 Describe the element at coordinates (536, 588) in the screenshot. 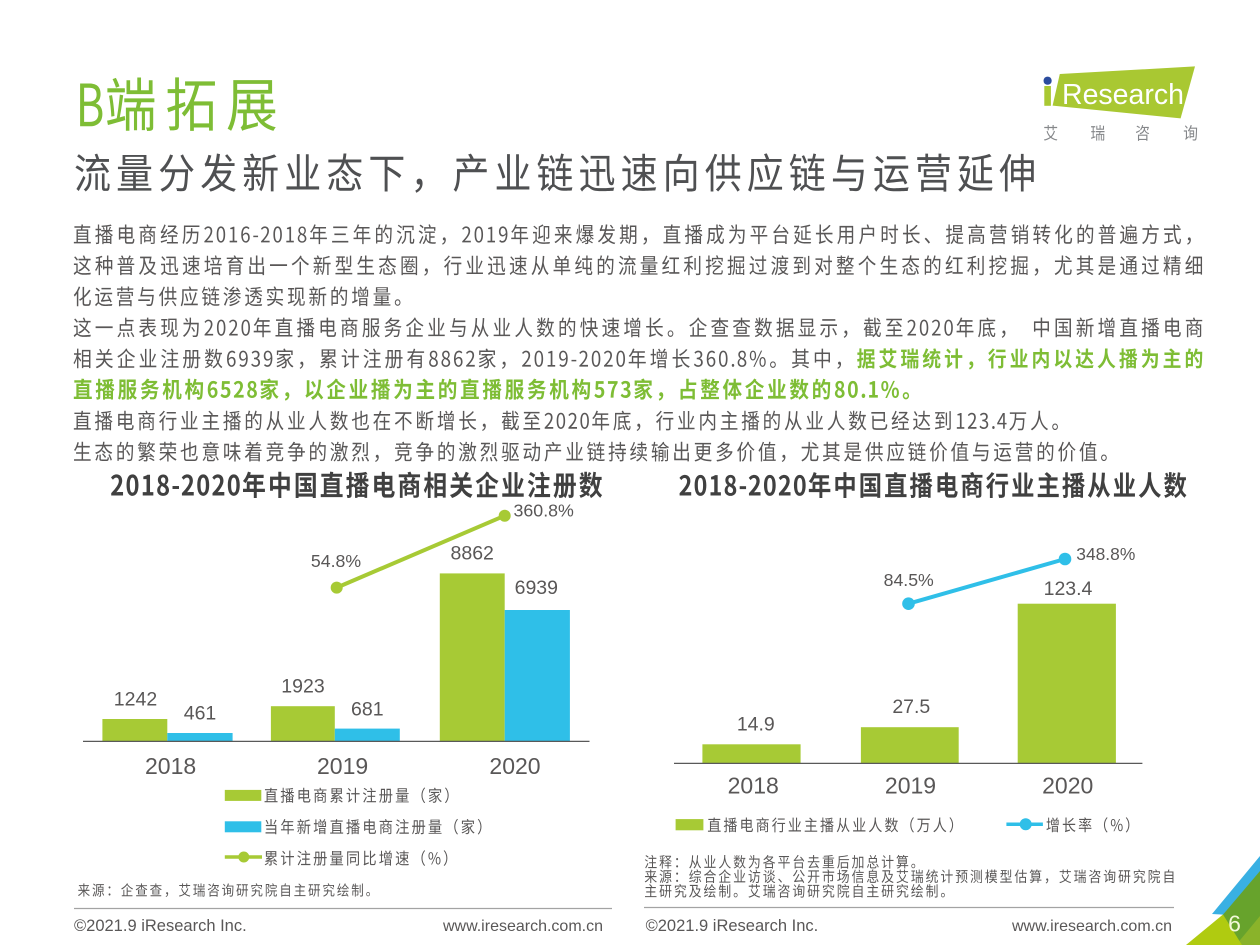

I see `svg-text: 6939` at that location.